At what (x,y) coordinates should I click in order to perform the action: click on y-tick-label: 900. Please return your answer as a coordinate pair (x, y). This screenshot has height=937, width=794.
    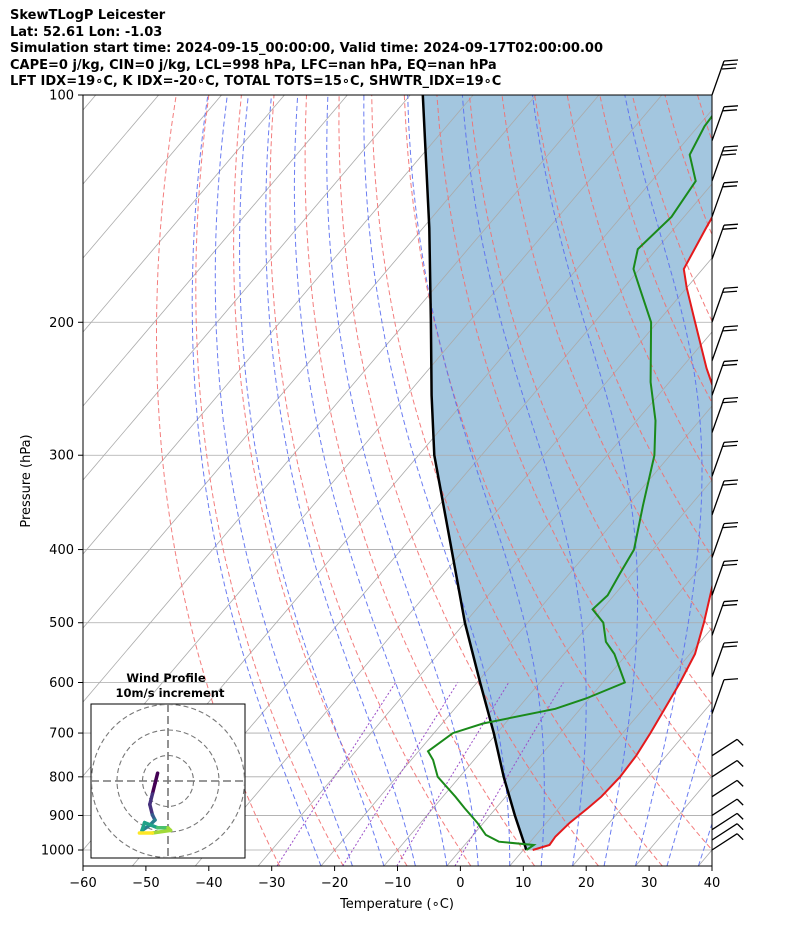
    Looking at the image, I should click on (61, 816).